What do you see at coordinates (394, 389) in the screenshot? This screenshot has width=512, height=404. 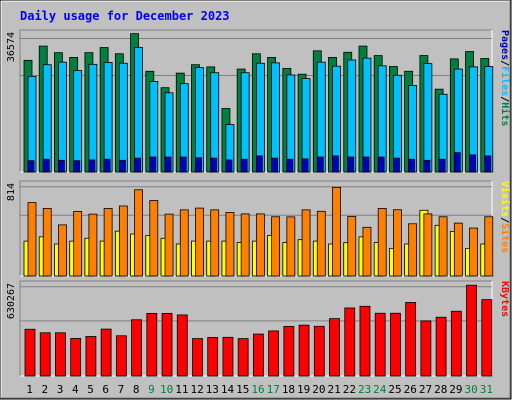 I see `day-label-25: 25` at bounding box center [394, 389].